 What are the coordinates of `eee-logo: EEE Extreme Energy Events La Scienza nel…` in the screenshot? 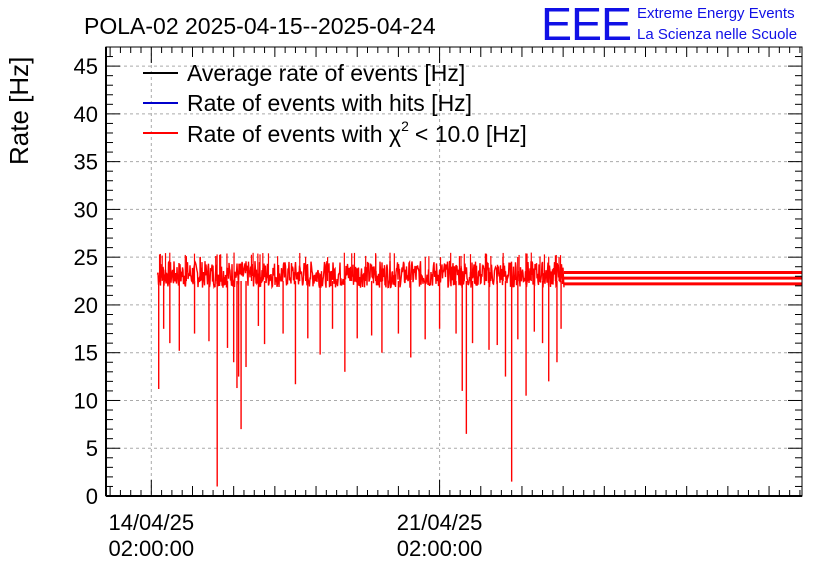 It's located at (669, 25).